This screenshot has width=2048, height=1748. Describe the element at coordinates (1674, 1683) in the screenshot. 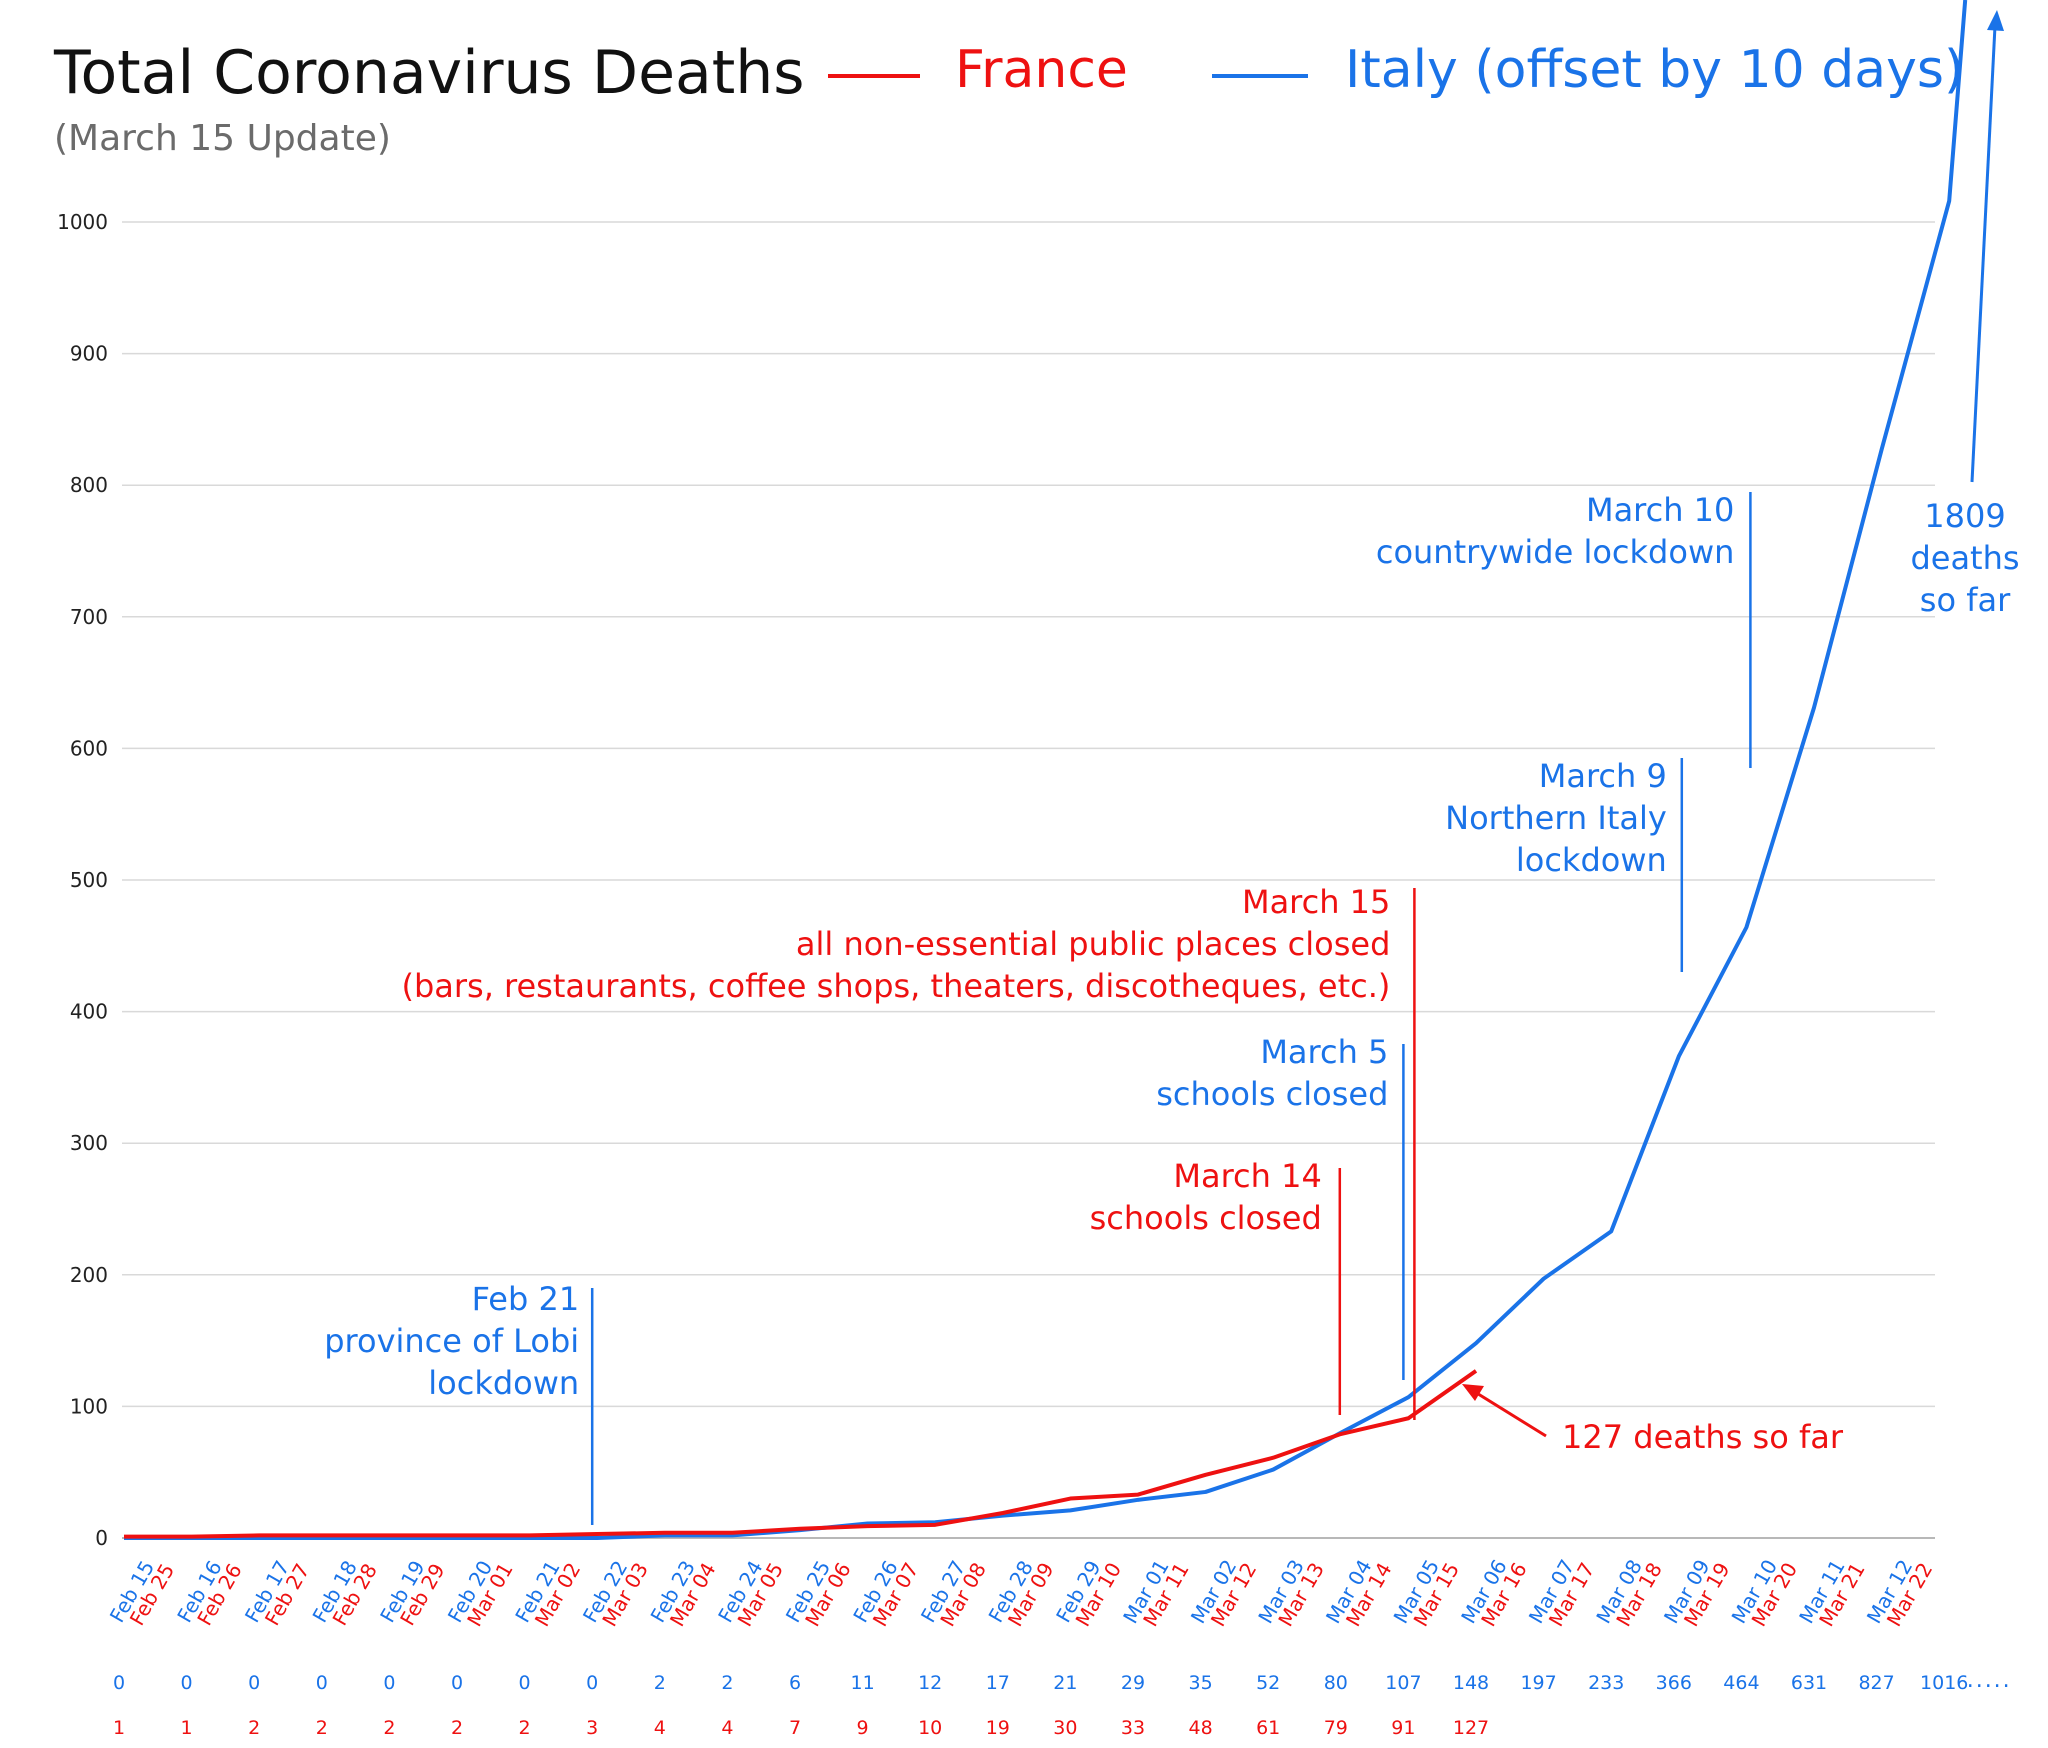

I see `data-label-italy: 366` at that location.